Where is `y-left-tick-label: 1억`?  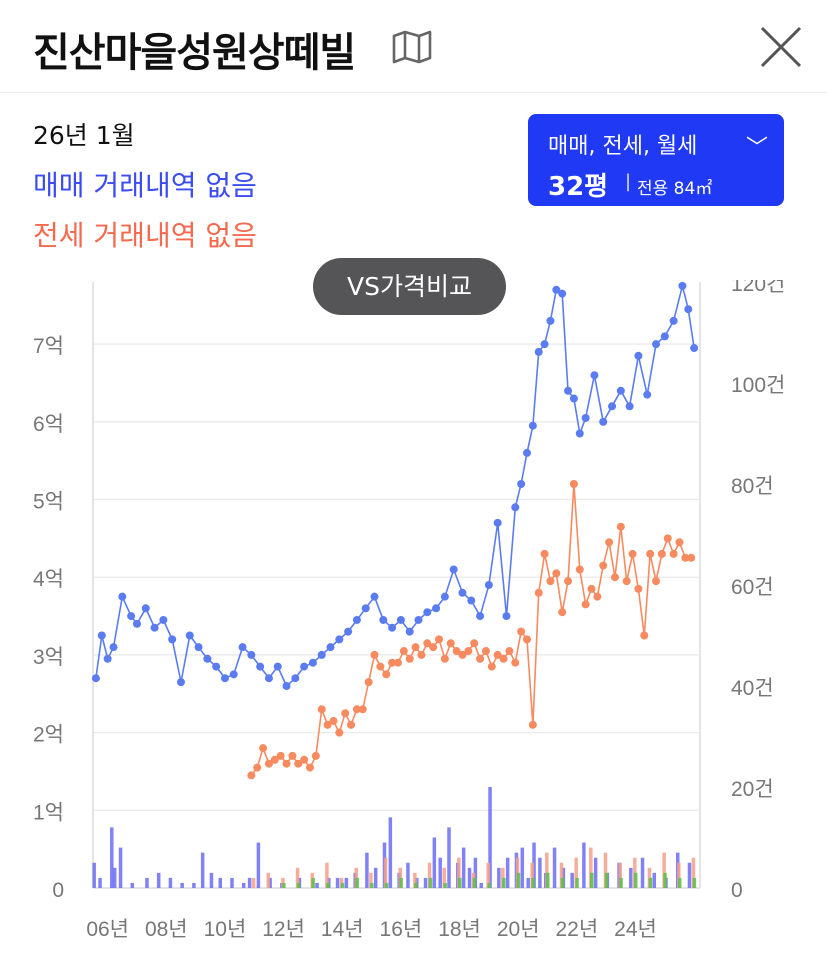 y-left-tick-label: 1억 is located at coordinates (48, 812).